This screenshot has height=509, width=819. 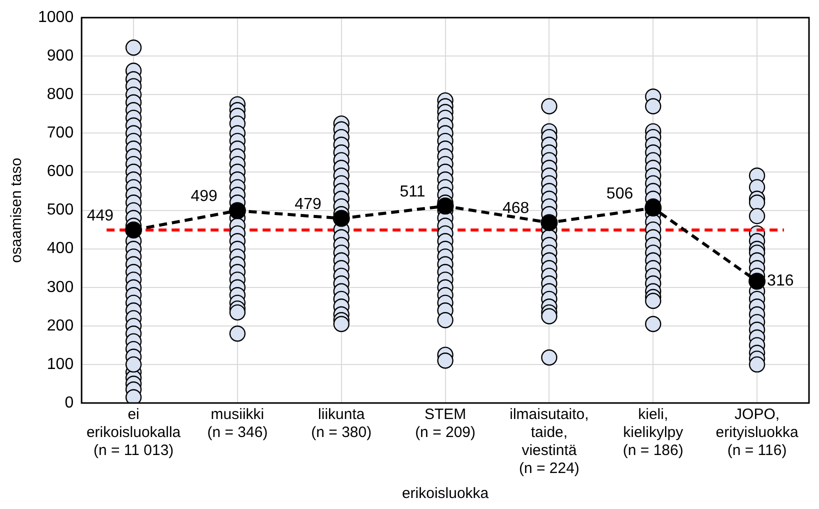 I want to click on x-axis-title: erikoisluokka, so click(x=446, y=493).